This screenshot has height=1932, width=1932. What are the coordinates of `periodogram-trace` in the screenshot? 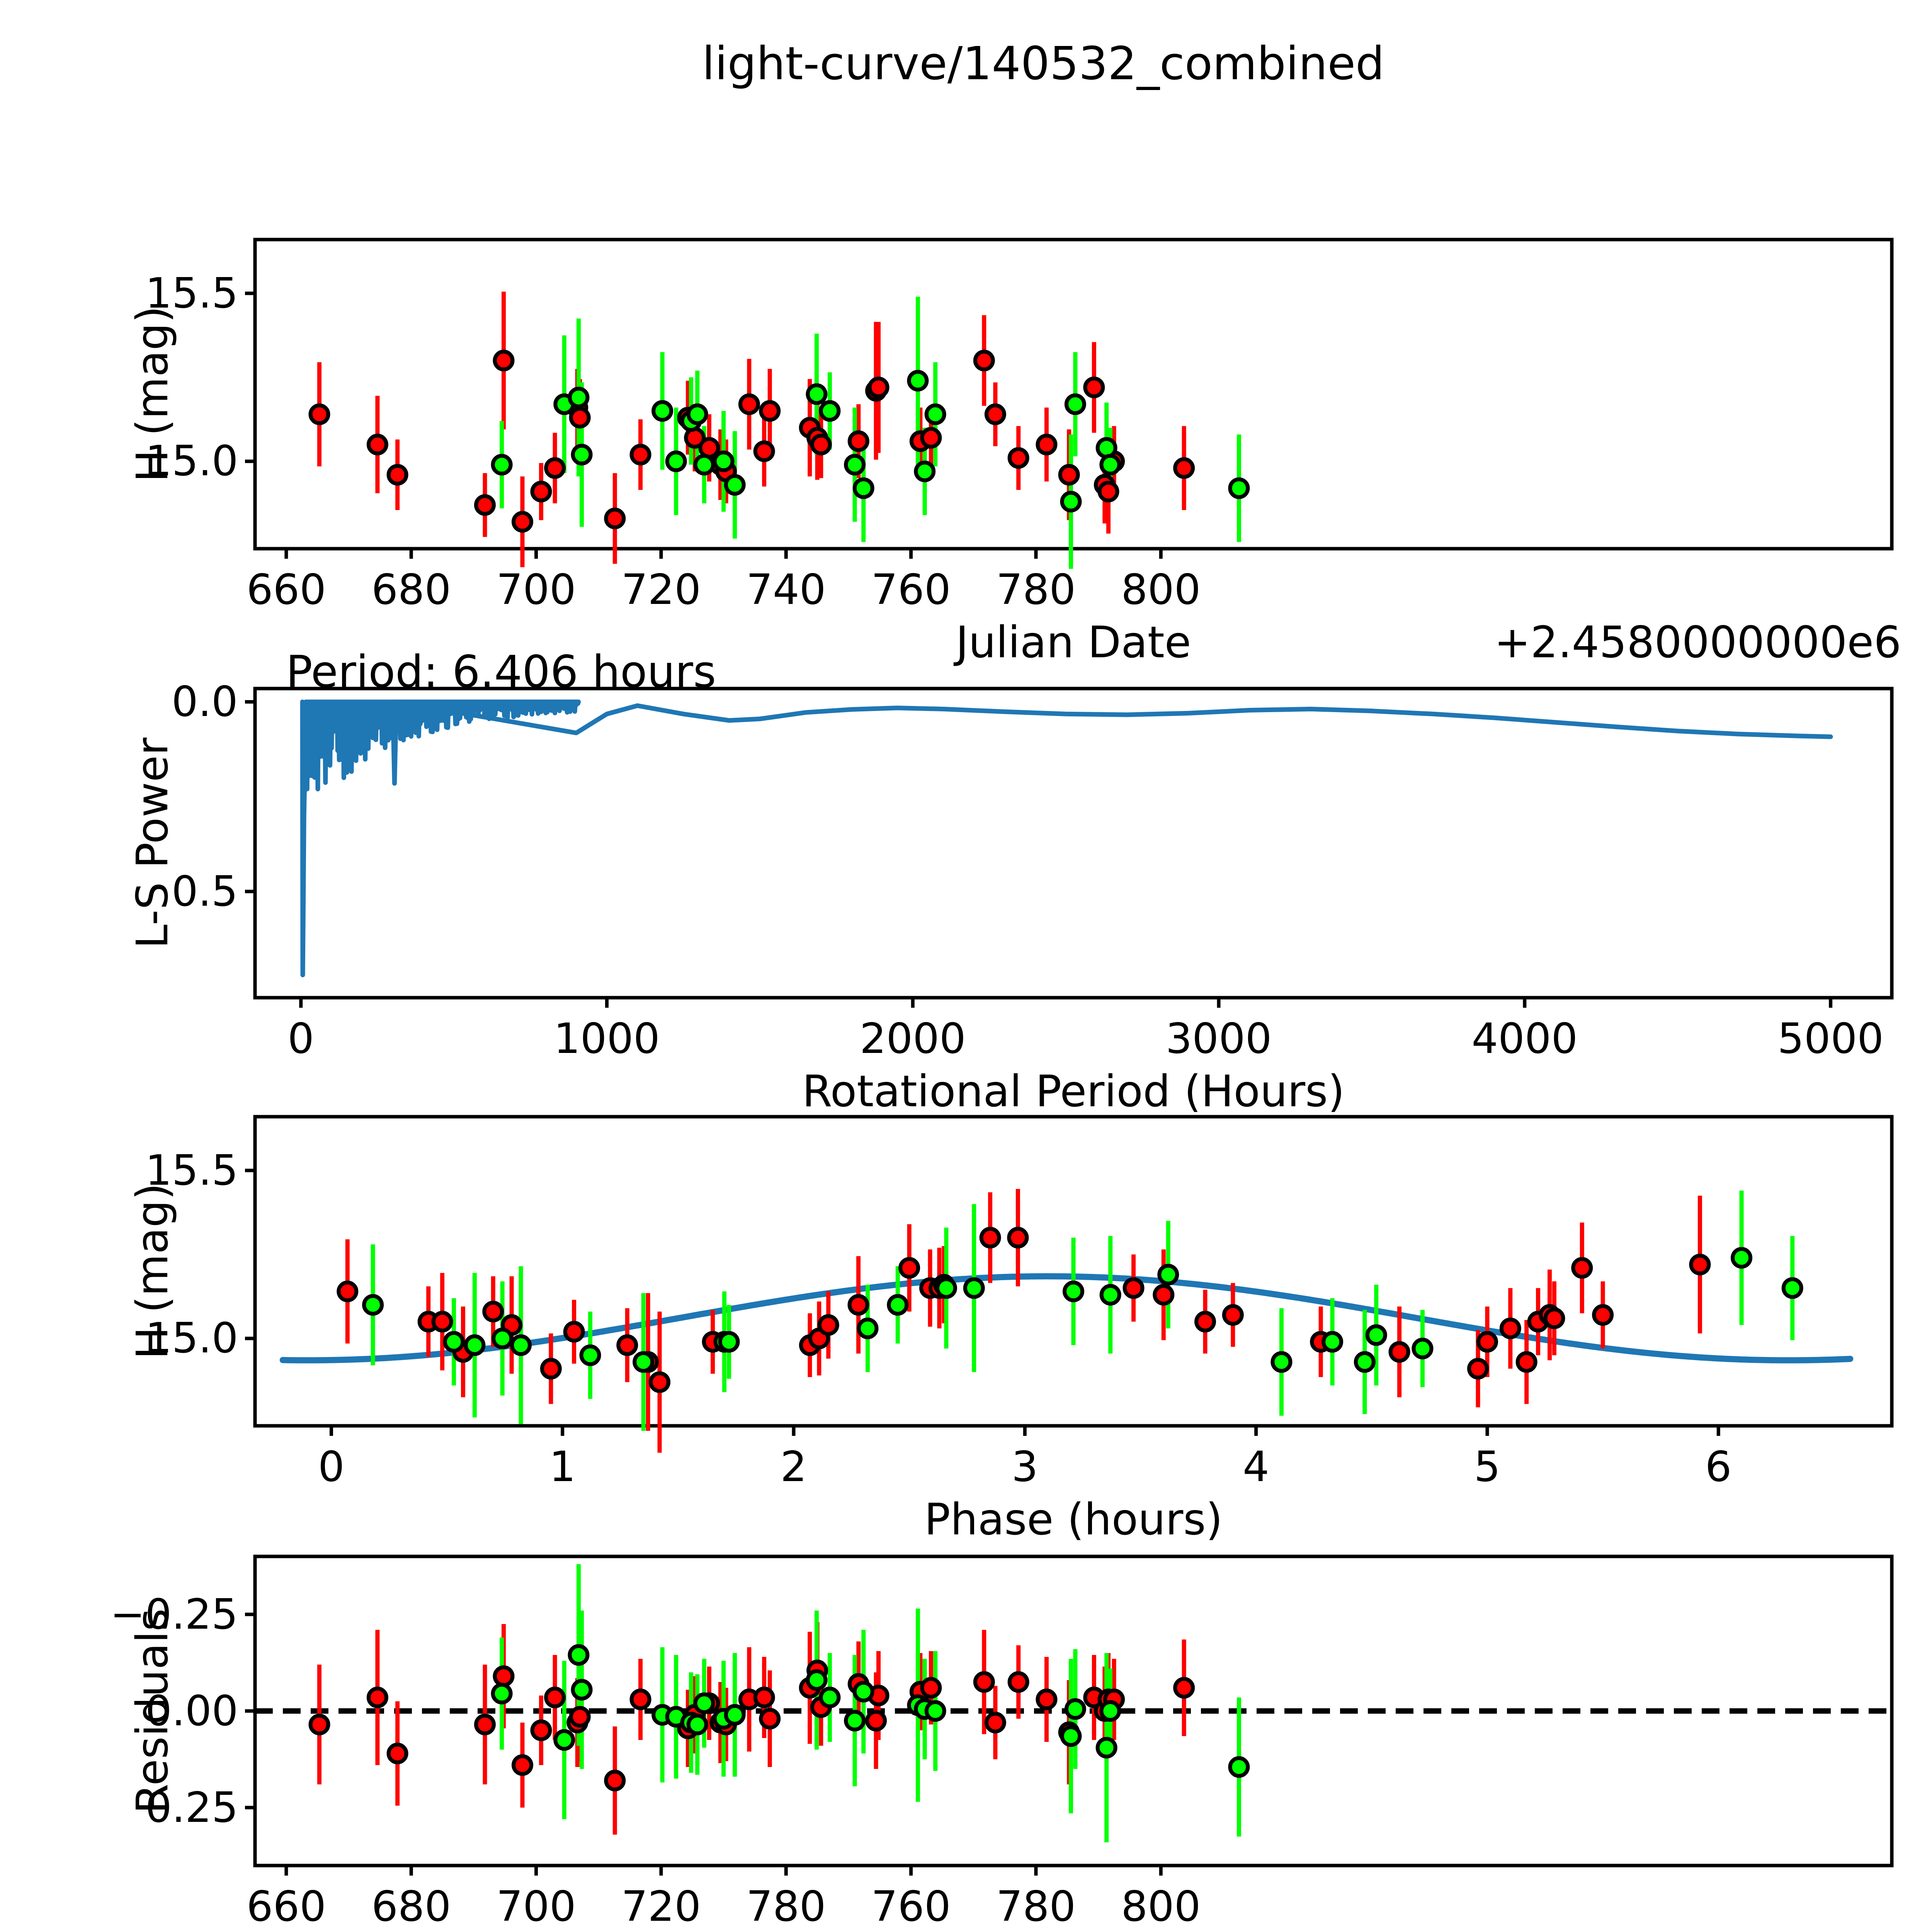 It's located at (1066, 838).